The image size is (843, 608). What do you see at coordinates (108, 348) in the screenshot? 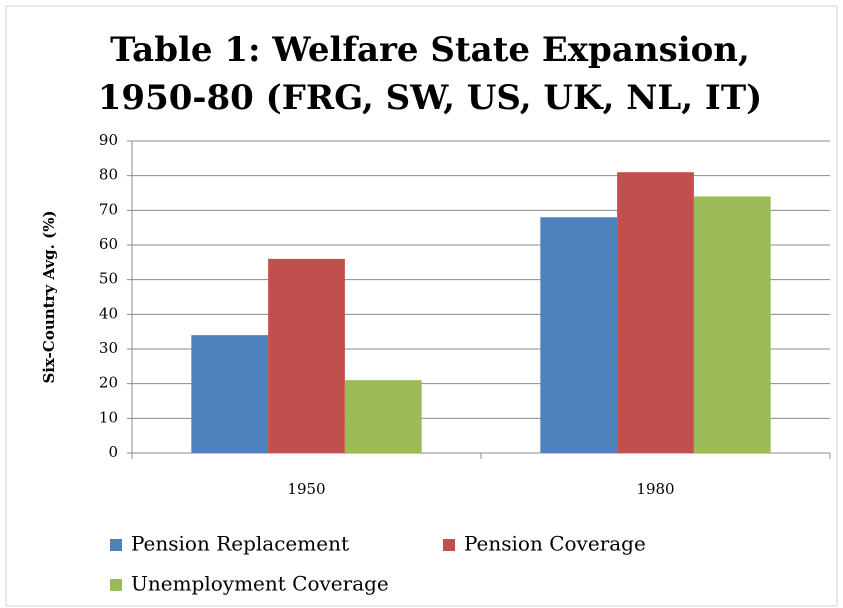
I see `y-tick-label: 30` at bounding box center [108, 348].